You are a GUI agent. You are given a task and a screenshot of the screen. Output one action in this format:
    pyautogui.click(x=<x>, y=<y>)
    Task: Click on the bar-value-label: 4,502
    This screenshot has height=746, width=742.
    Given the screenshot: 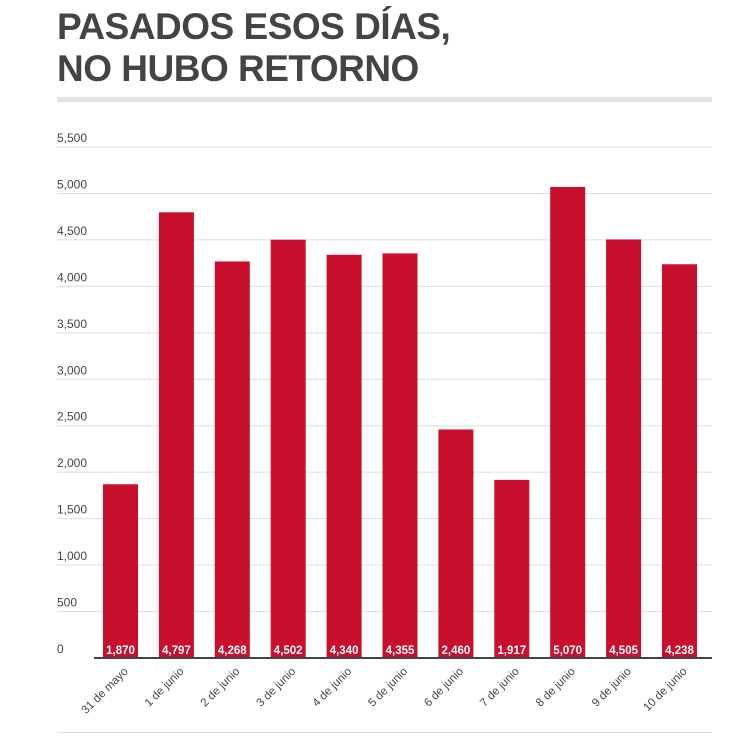 What is the action you would take?
    pyautogui.click(x=288, y=651)
    